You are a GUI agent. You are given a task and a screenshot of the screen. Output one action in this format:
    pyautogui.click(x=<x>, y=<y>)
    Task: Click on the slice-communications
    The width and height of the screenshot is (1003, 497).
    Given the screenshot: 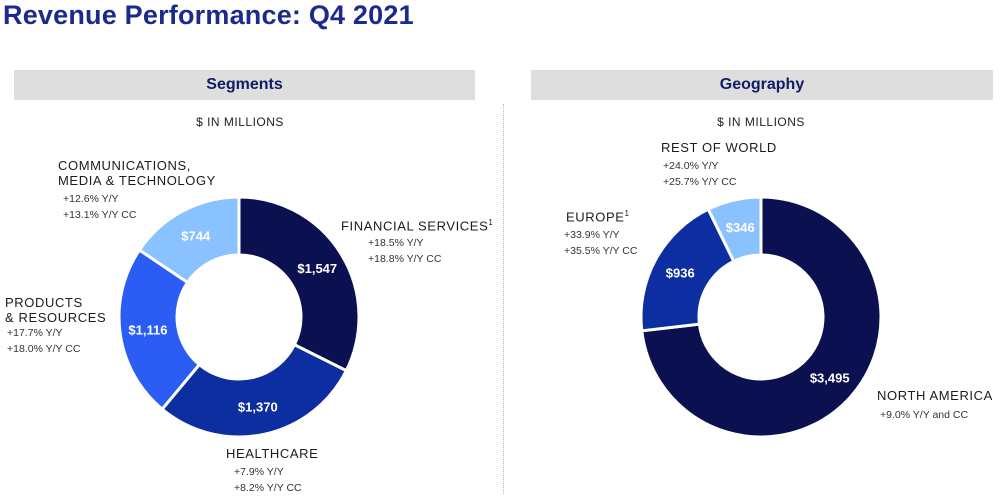 What is the action you would take?
    pyautogui.click(x=189, y=240)
    